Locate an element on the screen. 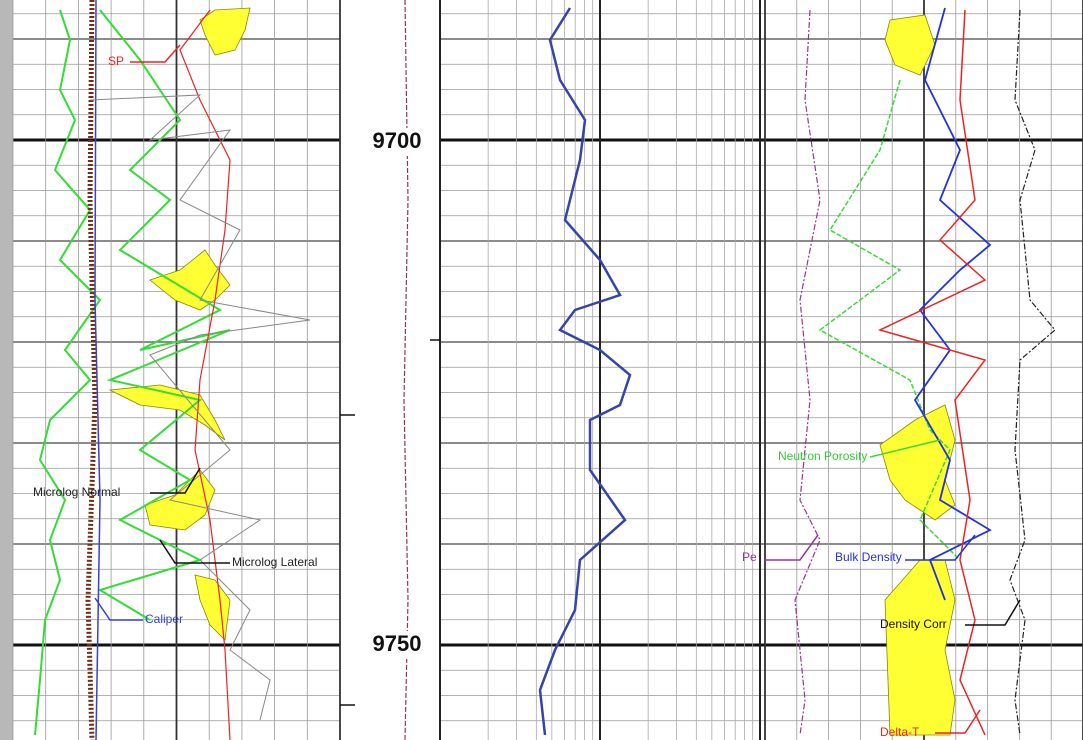 This screenshot has width=1083, height=740. depth-label: 9700 is located at coordinates (397, 140).